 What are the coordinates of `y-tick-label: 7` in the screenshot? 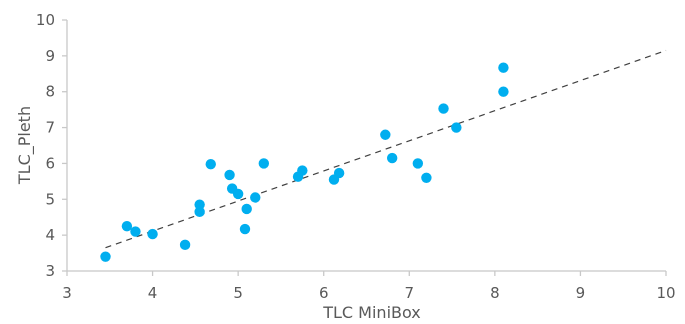 It's located at (50, 128).